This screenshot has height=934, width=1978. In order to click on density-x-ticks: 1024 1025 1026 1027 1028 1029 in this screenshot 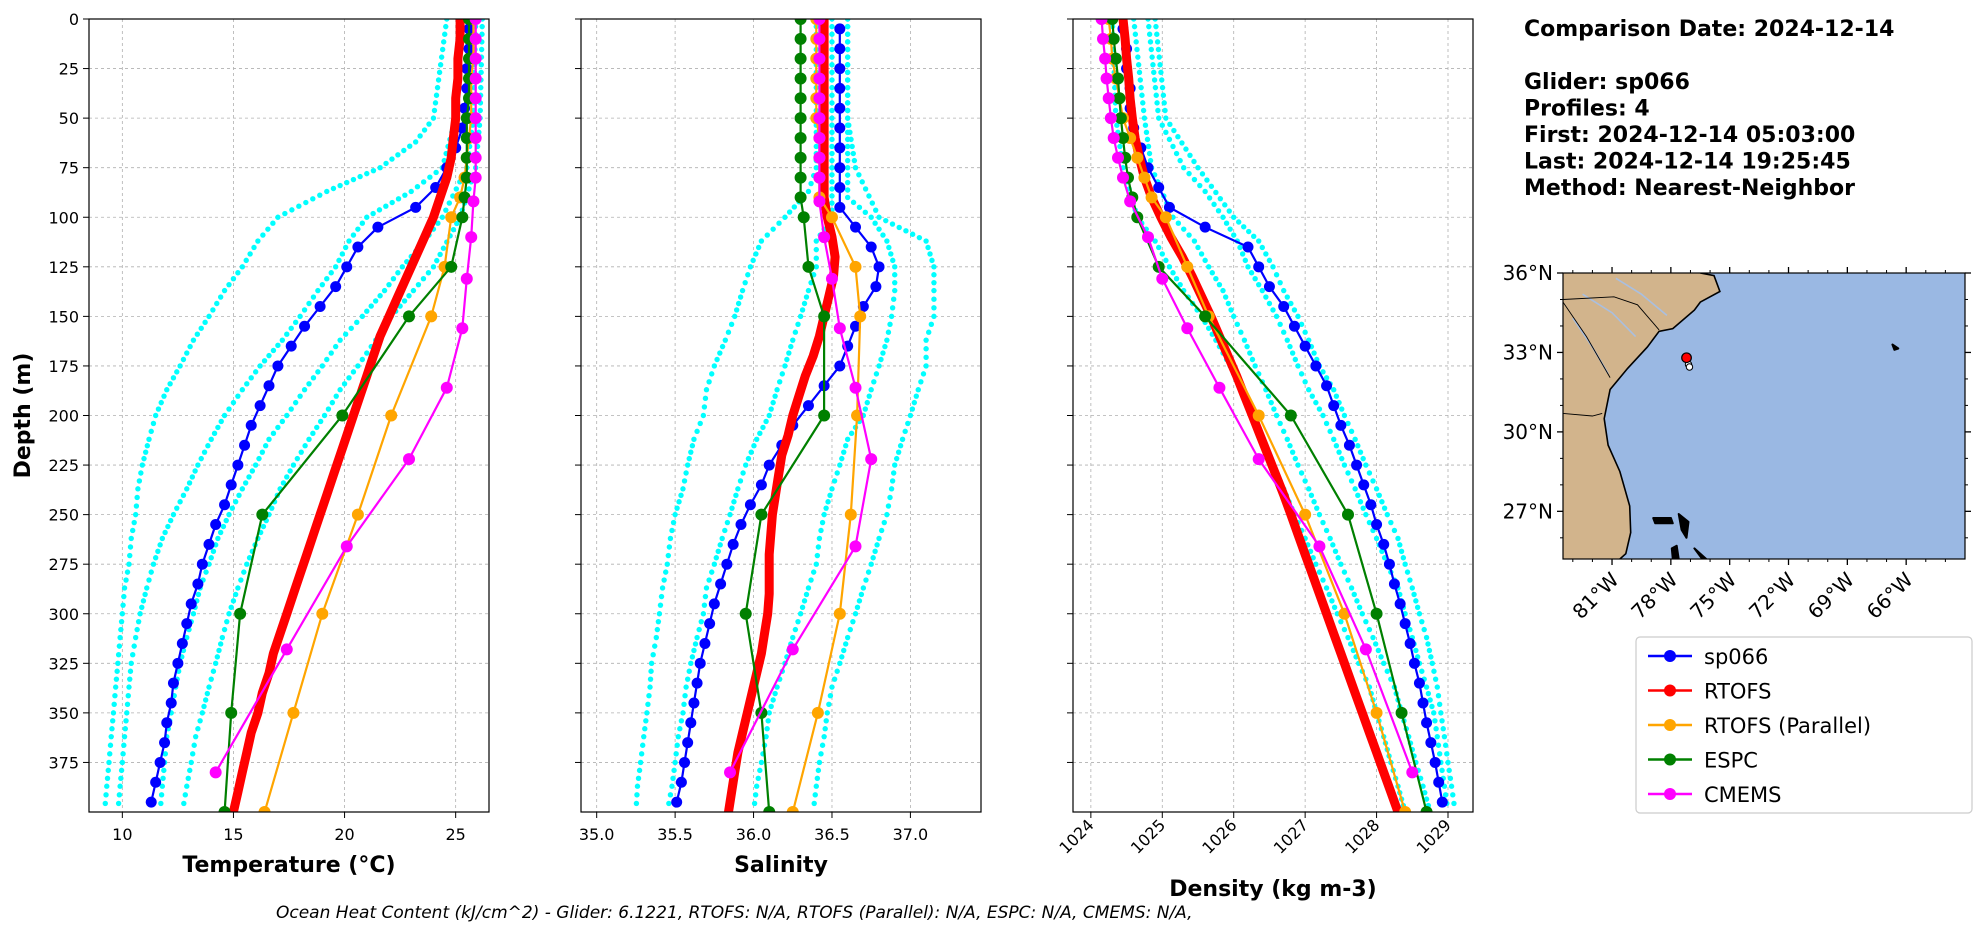, I will do `click(1255, 835)`.